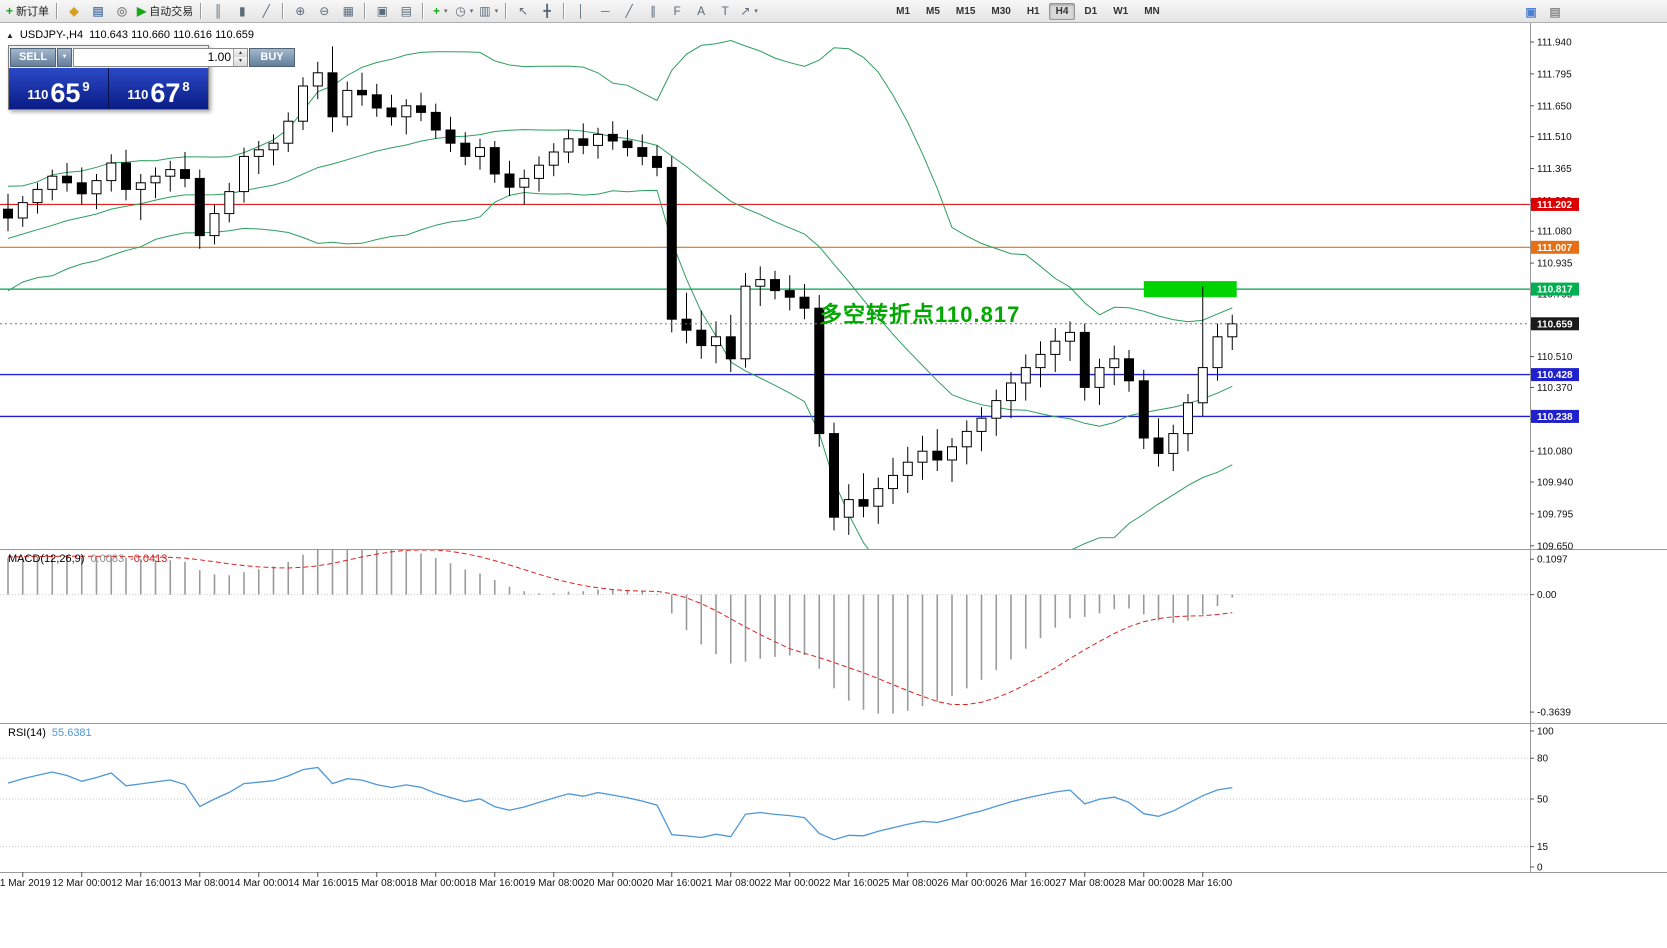  Describe the element at coordinates (1555, 264) in the screenshot. I see `svg-text: 110.935` at that location.